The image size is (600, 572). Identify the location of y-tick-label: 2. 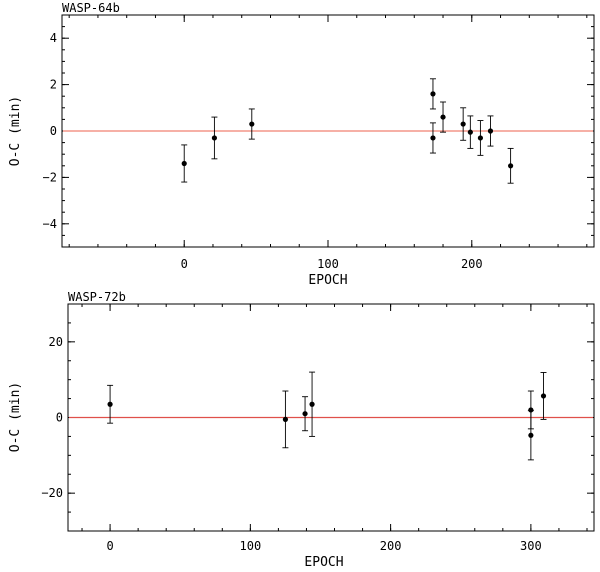
(53, 85).